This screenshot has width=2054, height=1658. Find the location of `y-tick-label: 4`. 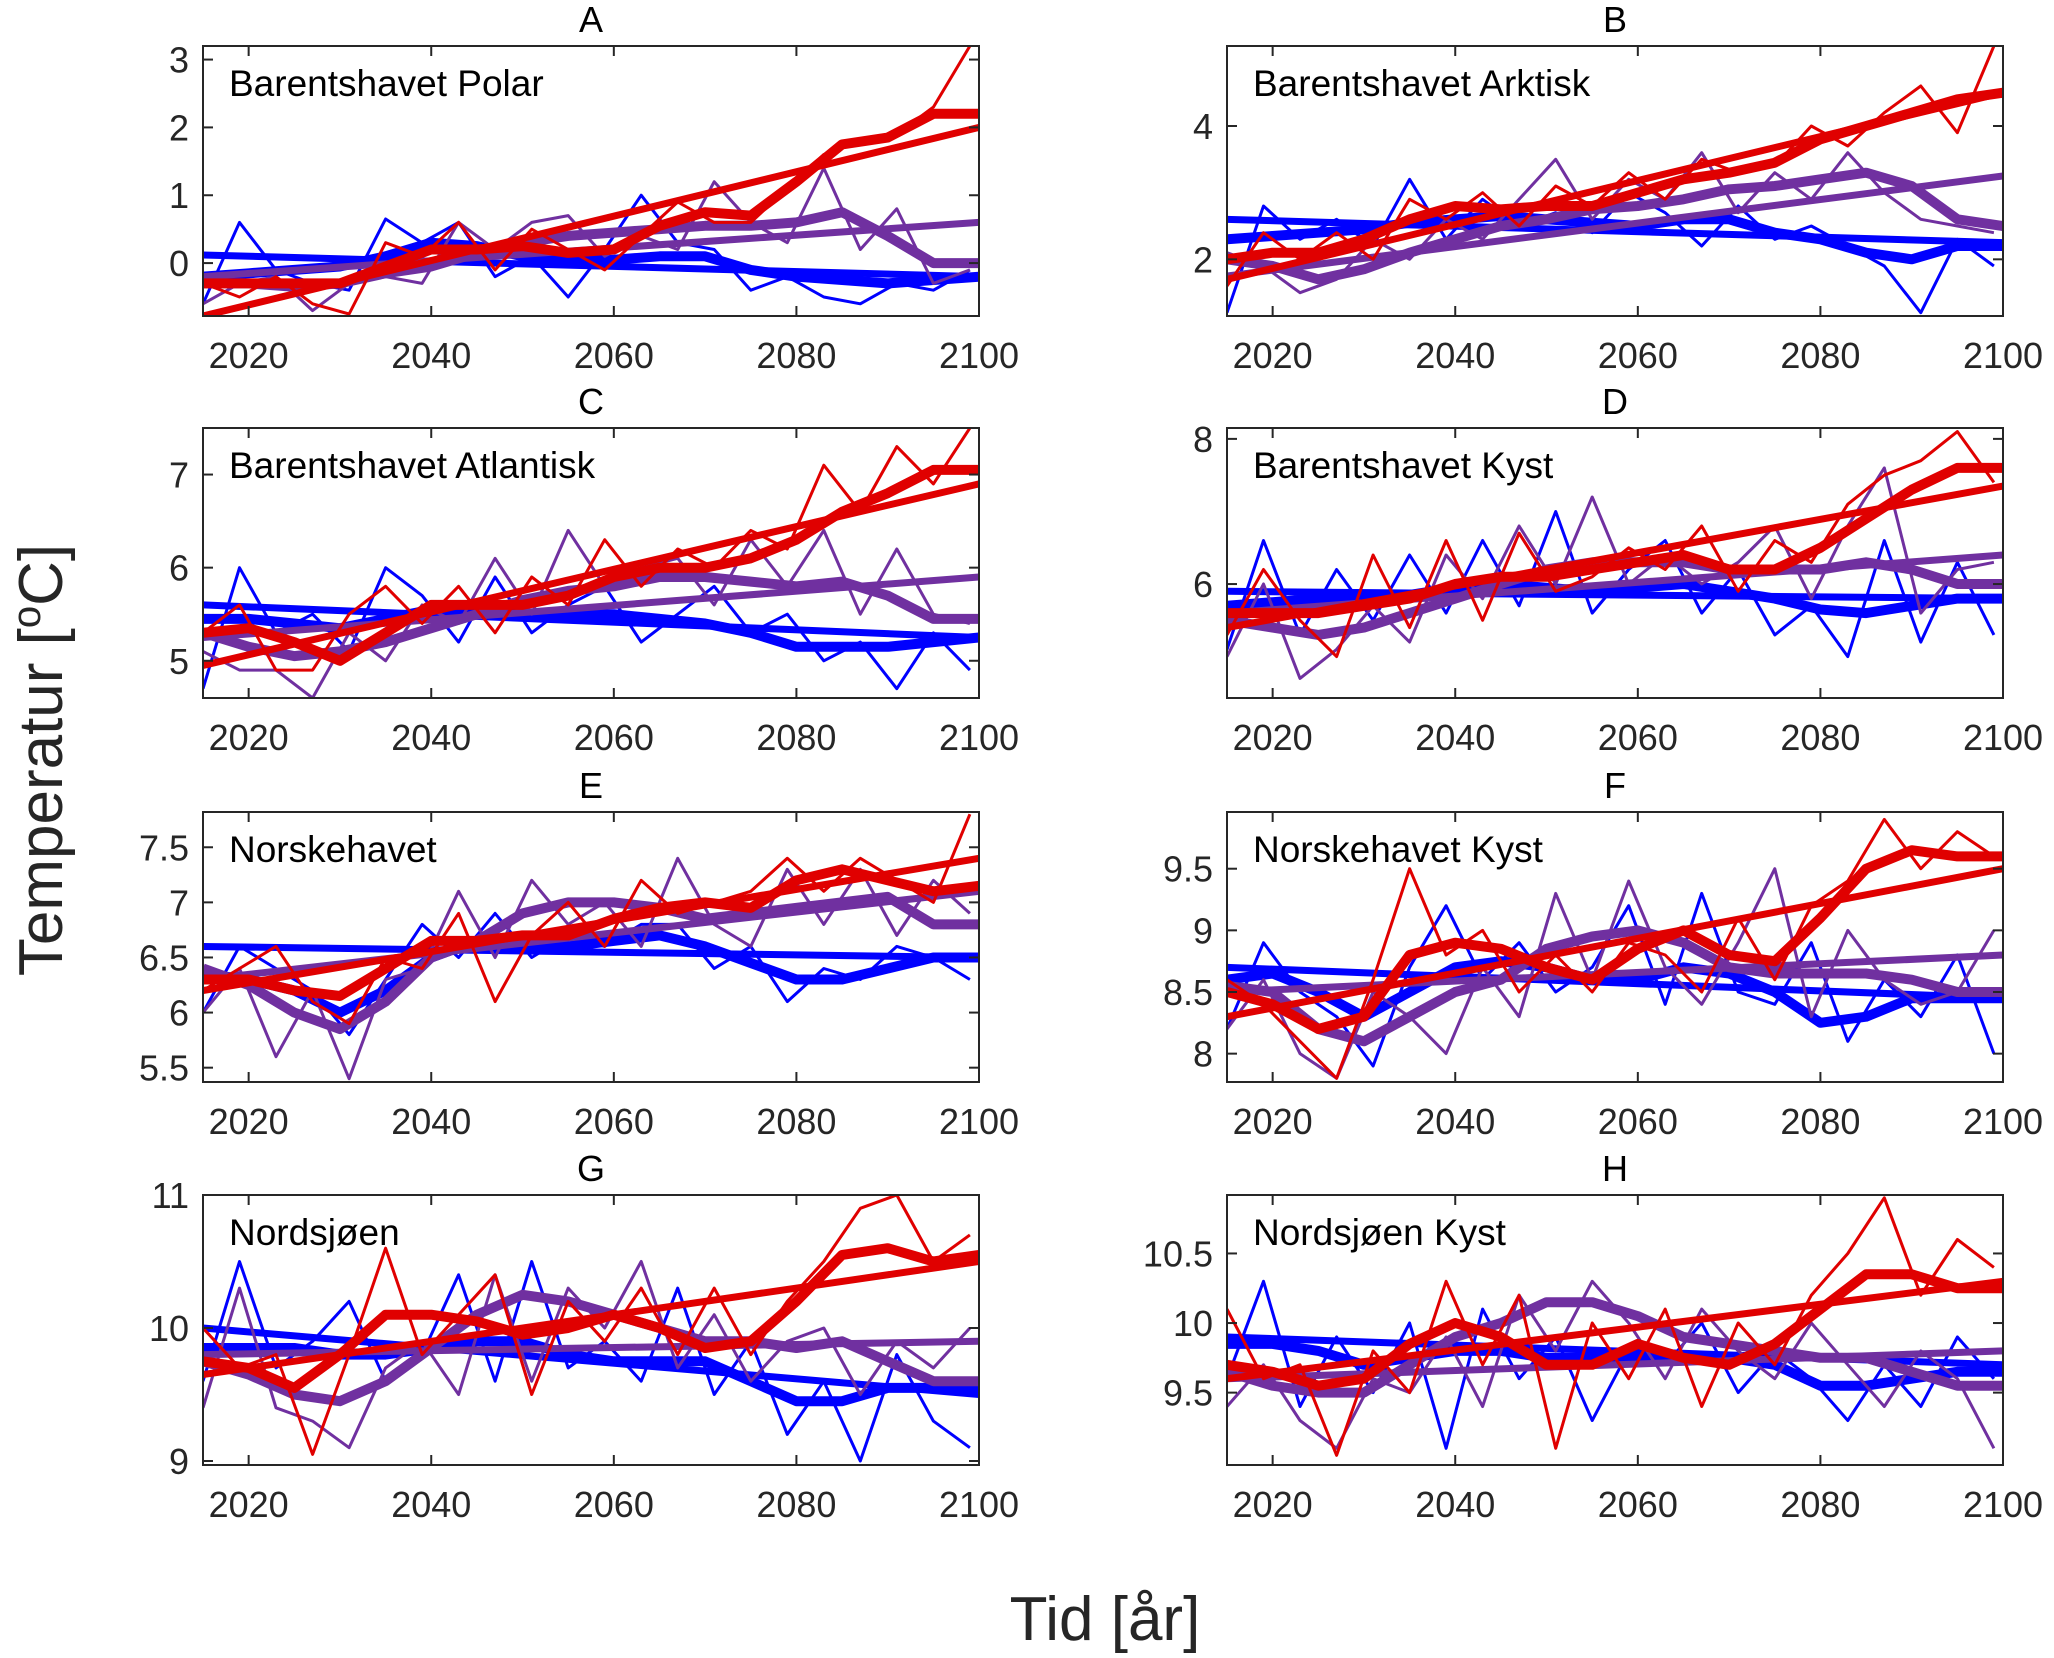

y-tick-label: 4 is located at coordinates (1203, 126).